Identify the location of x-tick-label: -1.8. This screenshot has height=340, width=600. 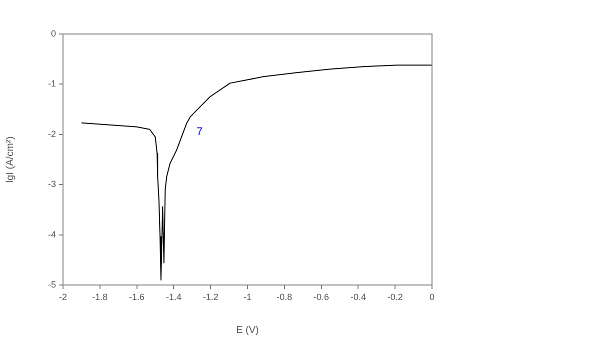
(100, 297).